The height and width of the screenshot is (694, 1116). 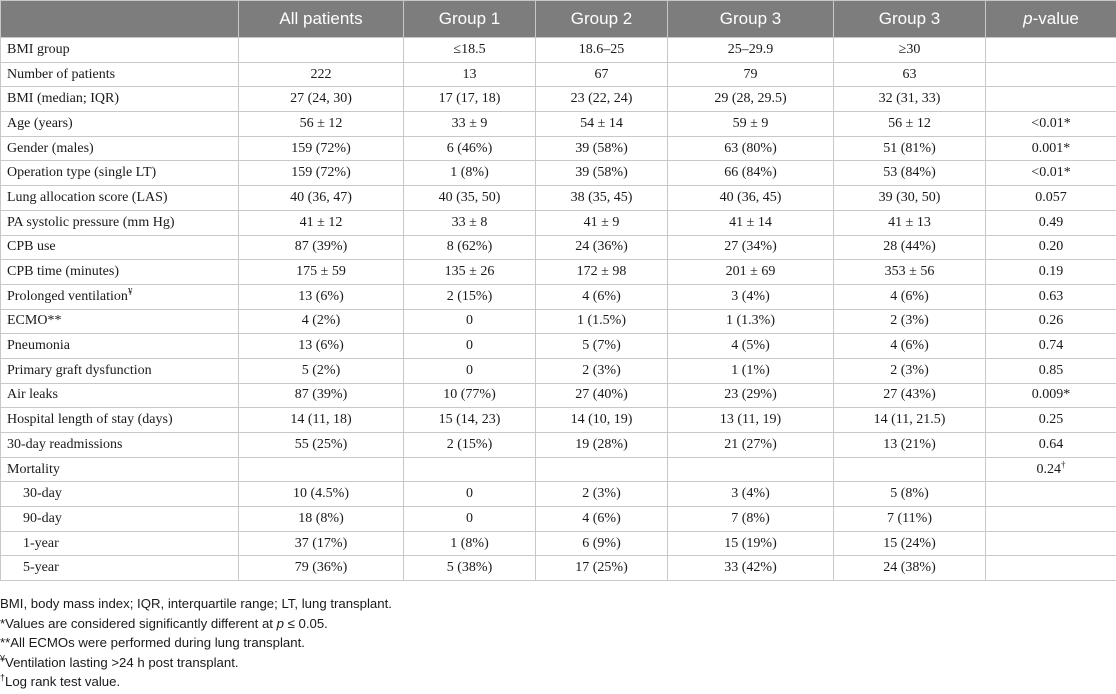 What do you see at coordinates (909, 222) in the screenshot?
I see `cell-value: 41 ± 13` at bounding box center [909, 222].